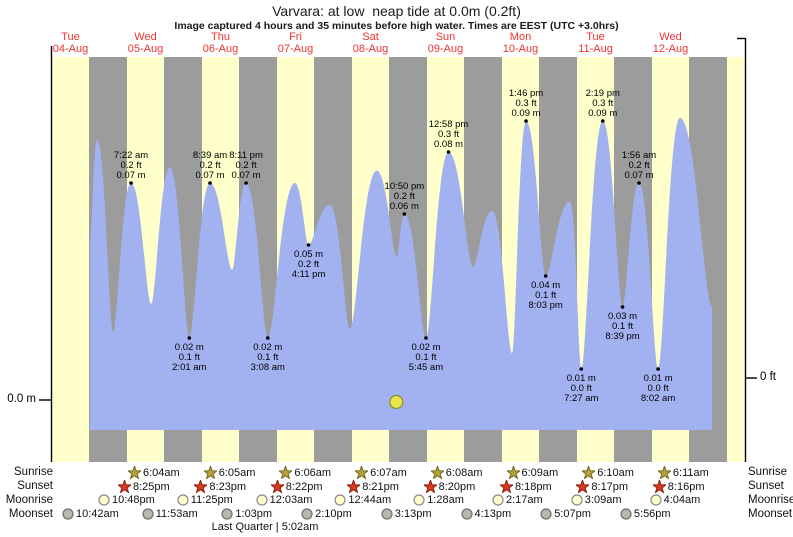  Describe the element at coordinates (658, 388) in the screenshot. I see `tide-feet-label: 0.0 ft` at that location.